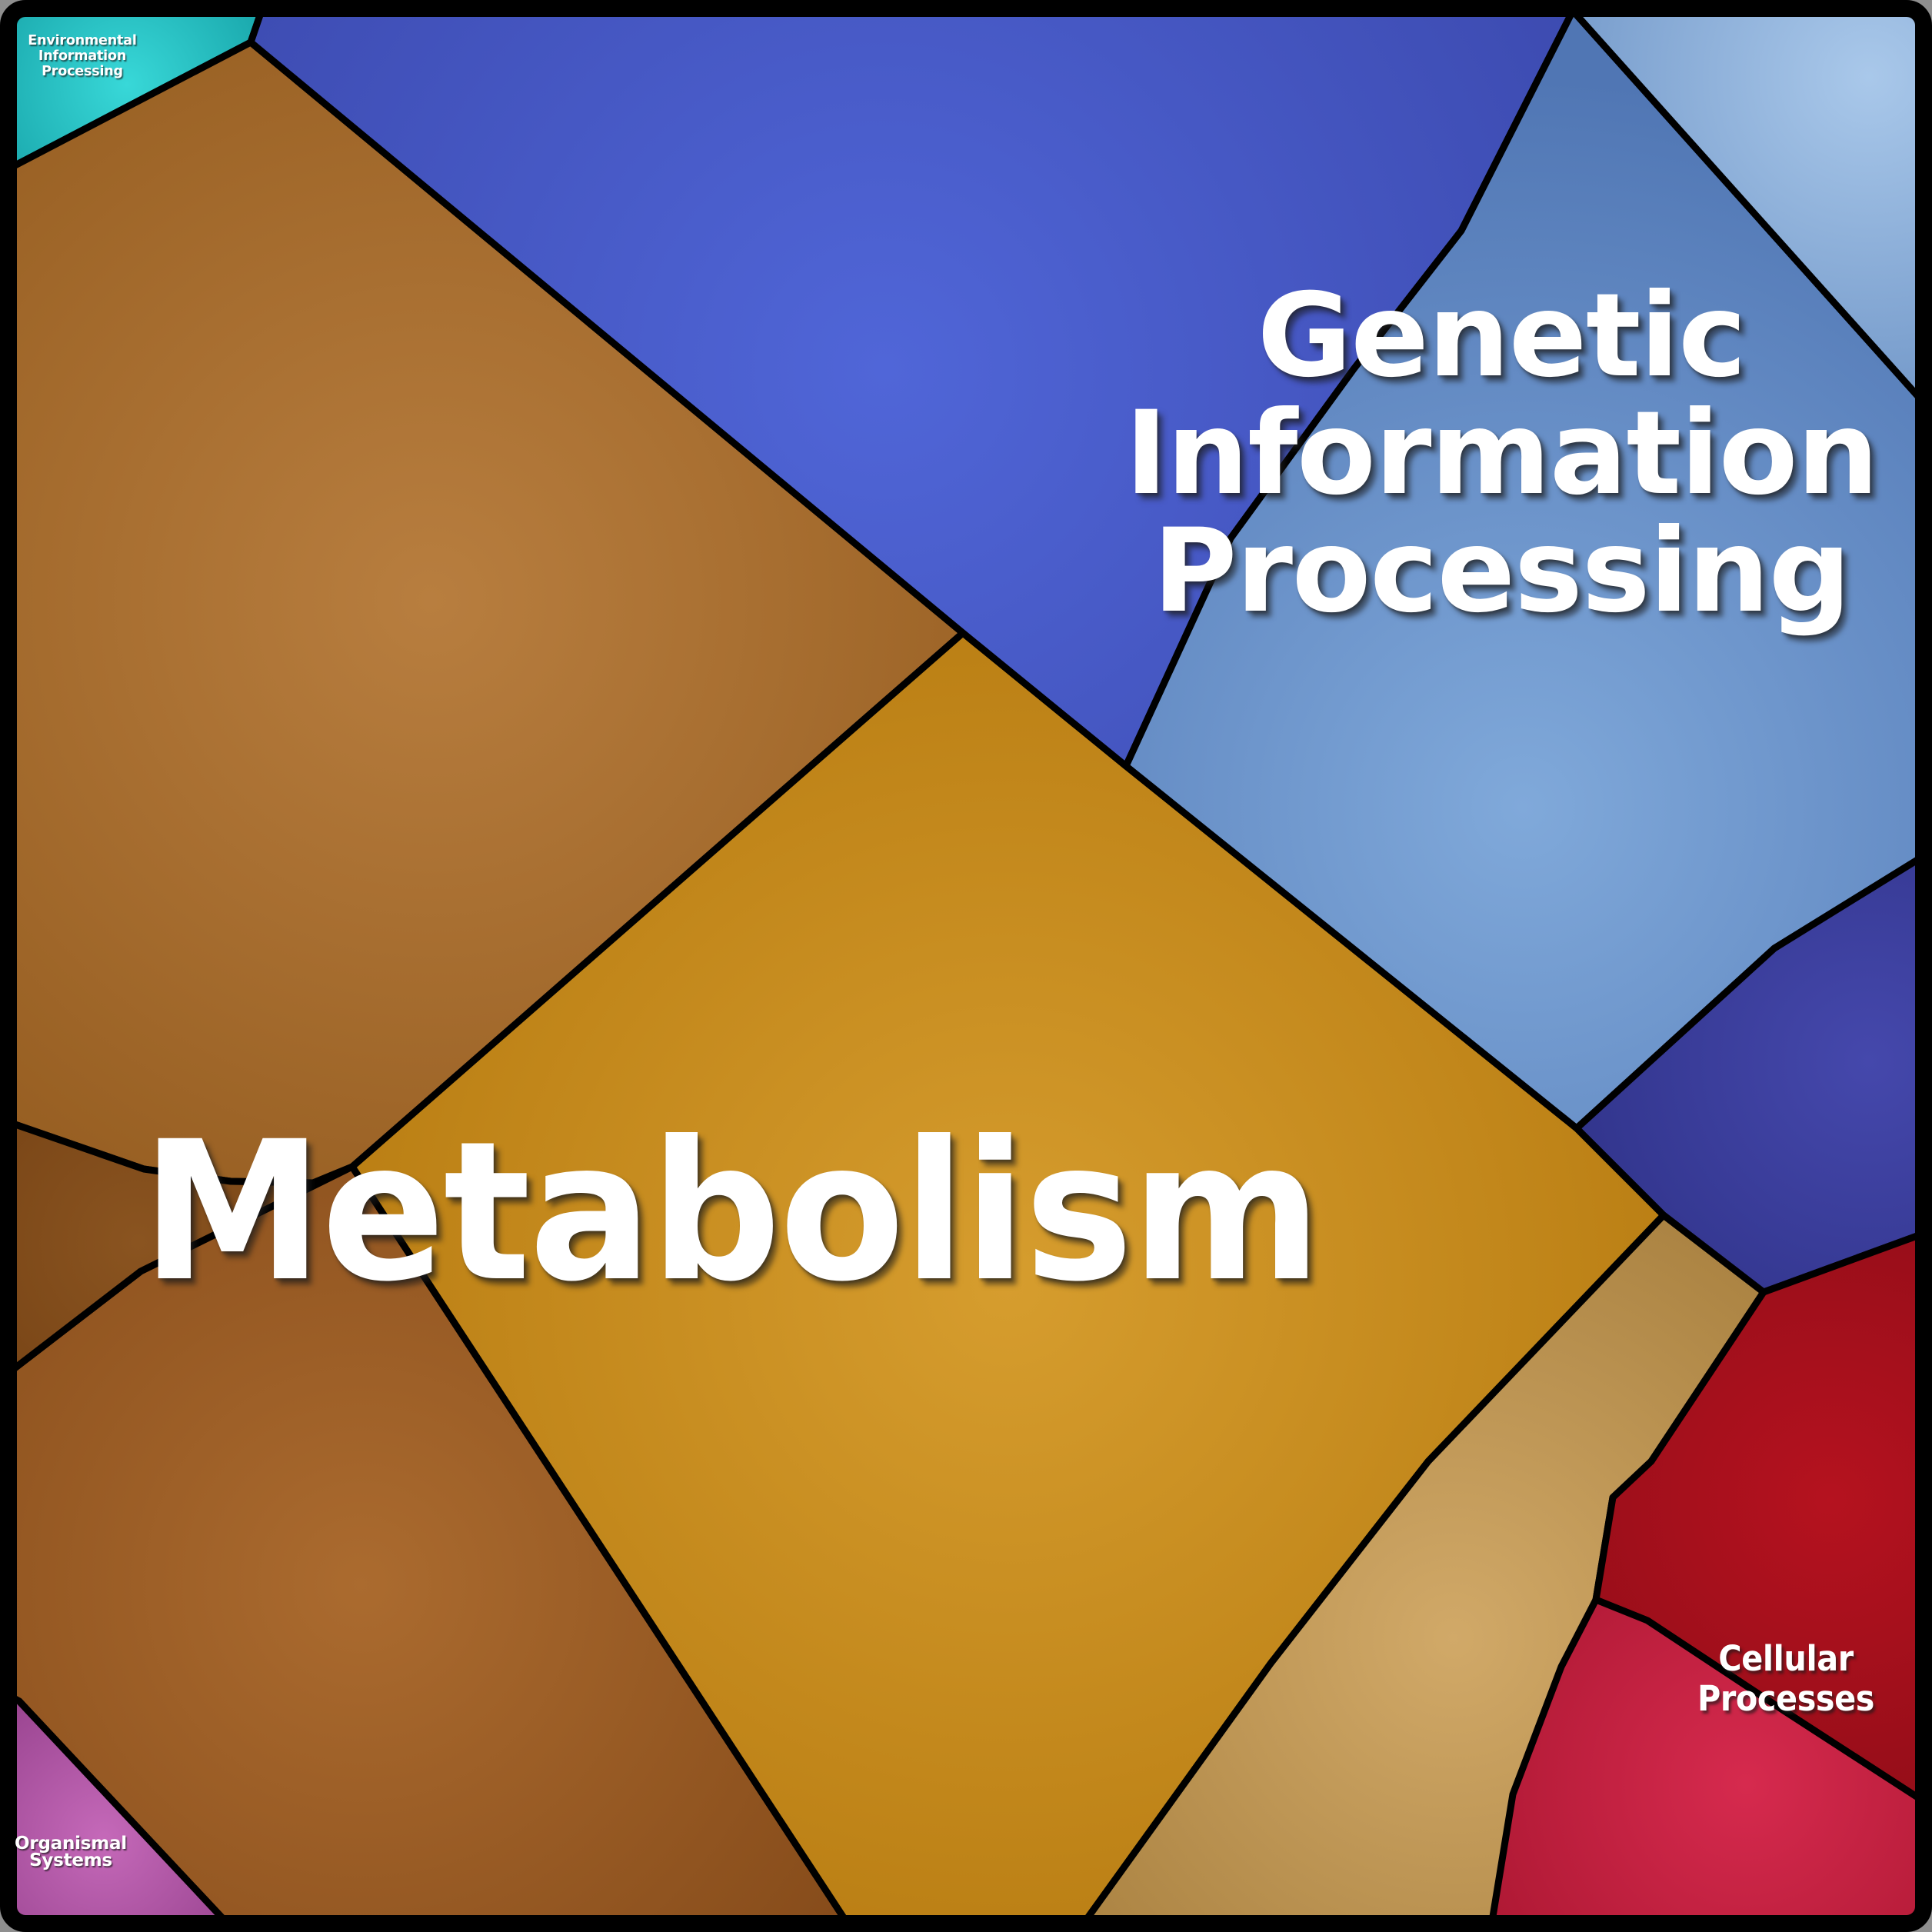  I want to click on label-organismal-systems: Organismal Systems, so click(71, 1852).